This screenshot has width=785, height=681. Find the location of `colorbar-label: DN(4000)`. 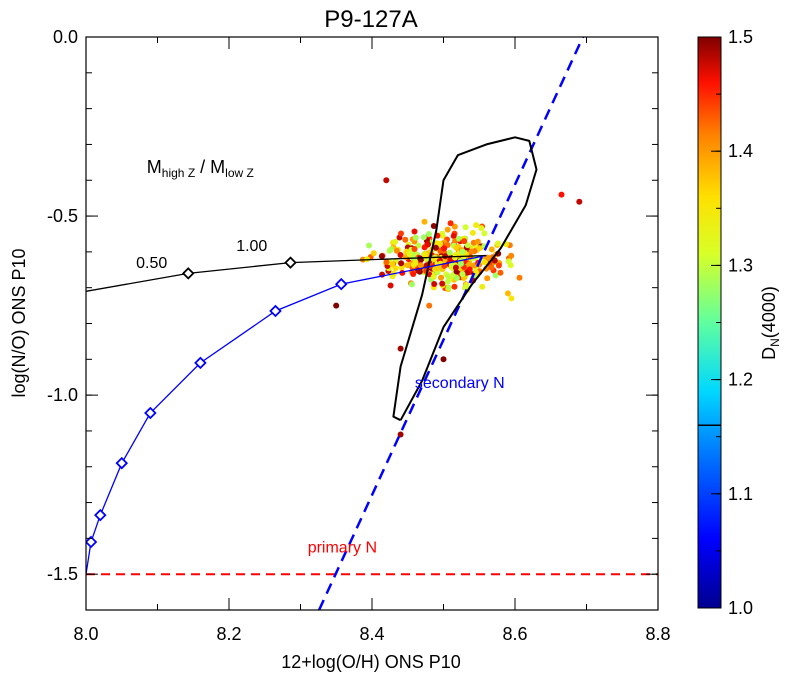

colorbar-label: DN(4000) is located at coordinates (770, 323).